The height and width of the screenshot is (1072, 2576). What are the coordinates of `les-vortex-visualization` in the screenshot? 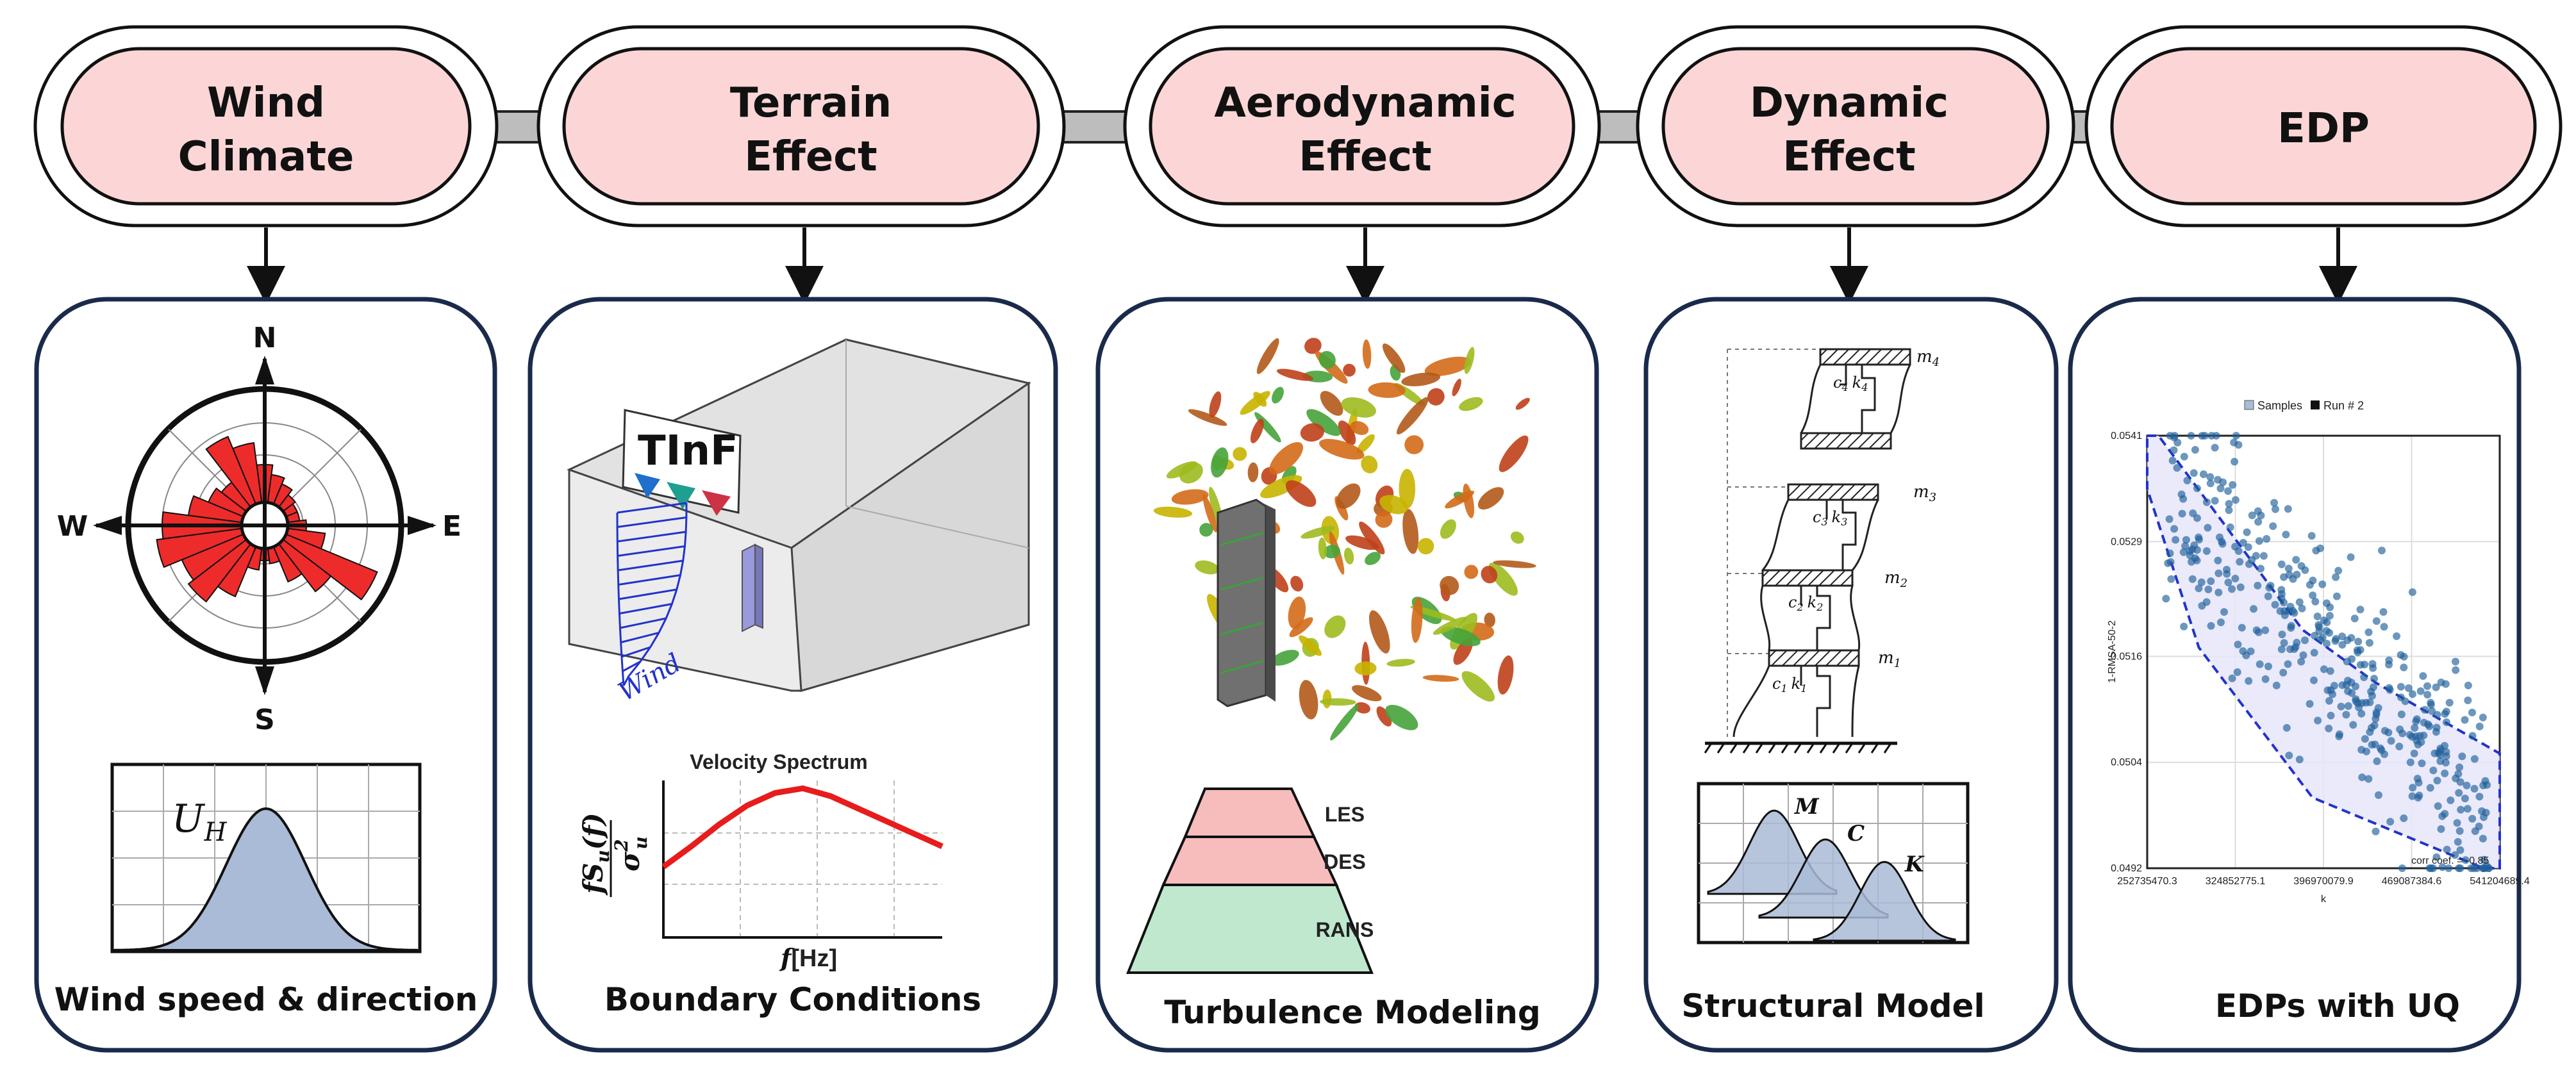 It's located at (1344, 539).